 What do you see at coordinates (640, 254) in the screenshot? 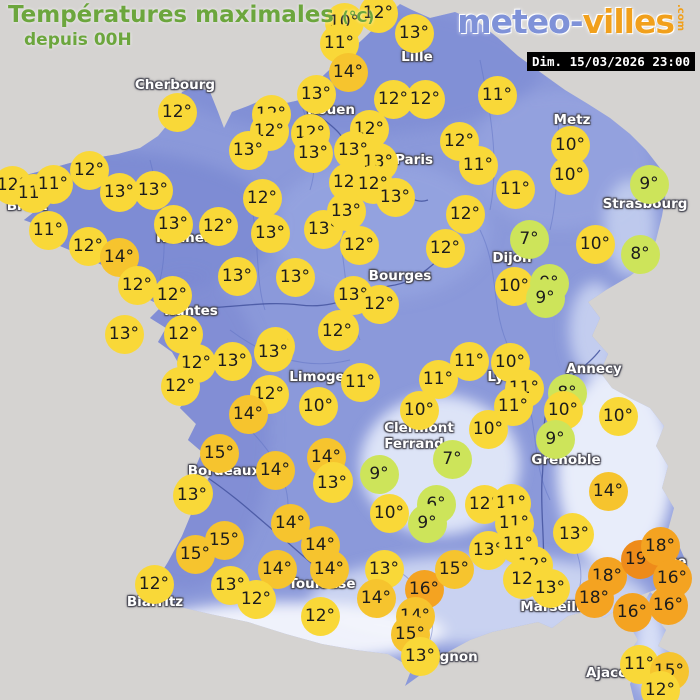
I see `temperature-marker: 8°` at bounding box center [640, 254].